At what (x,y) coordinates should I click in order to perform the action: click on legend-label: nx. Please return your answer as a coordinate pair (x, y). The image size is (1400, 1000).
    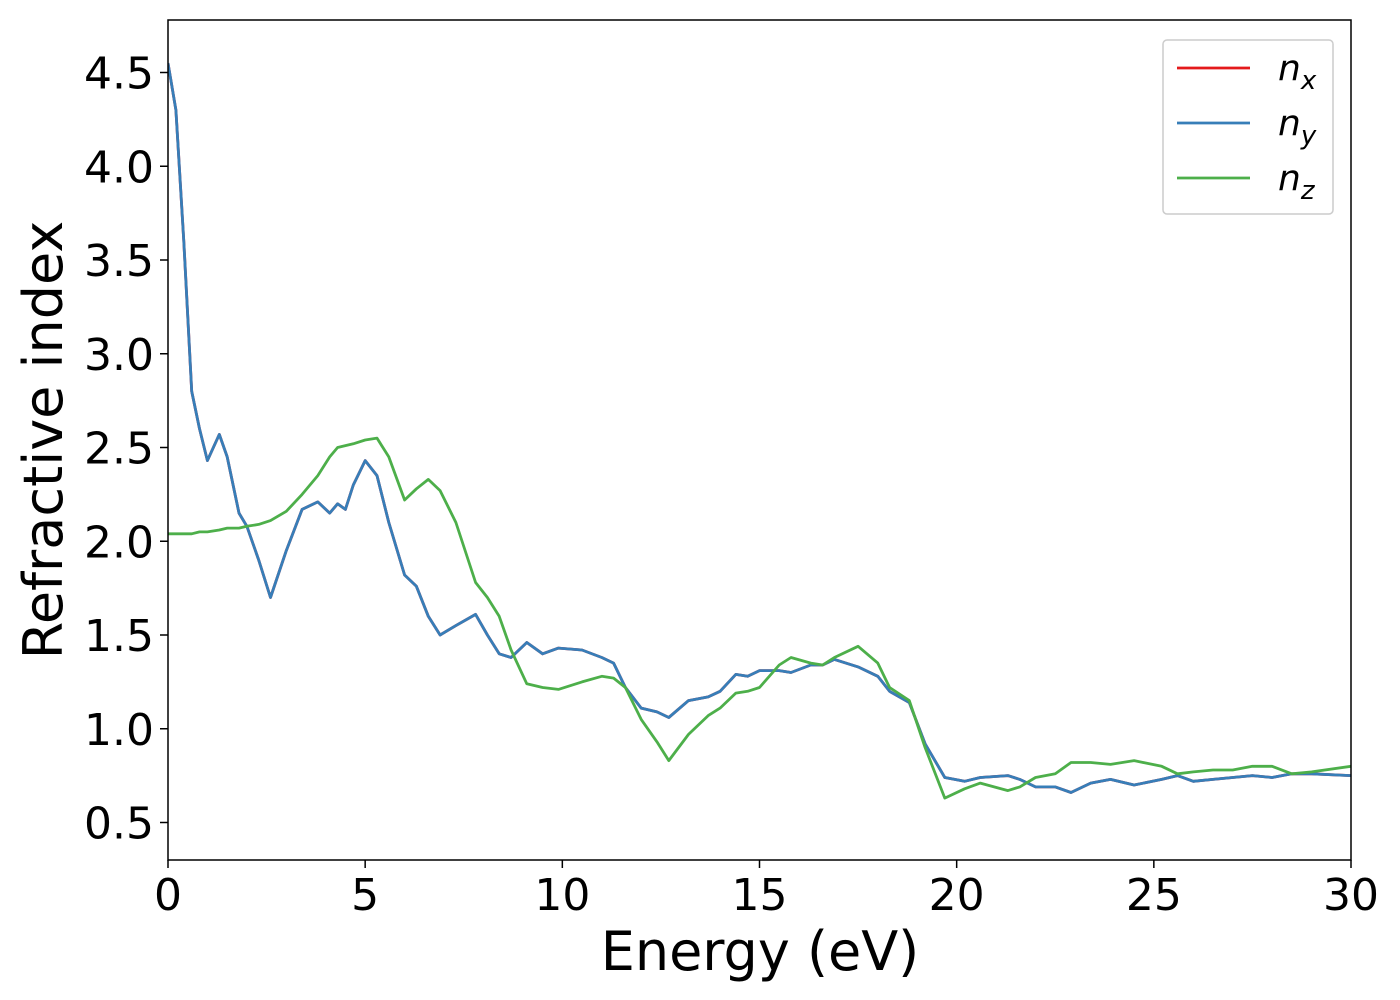
    Looking at the image, I should click on (1297, 72).